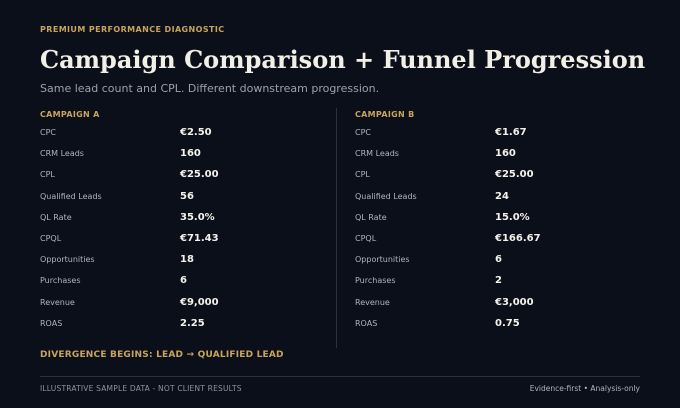  What do you see at coordinates (170, 259) in the screenshot?
I see `metric-row: Opportunities 18` at bounding box center [170, 259].